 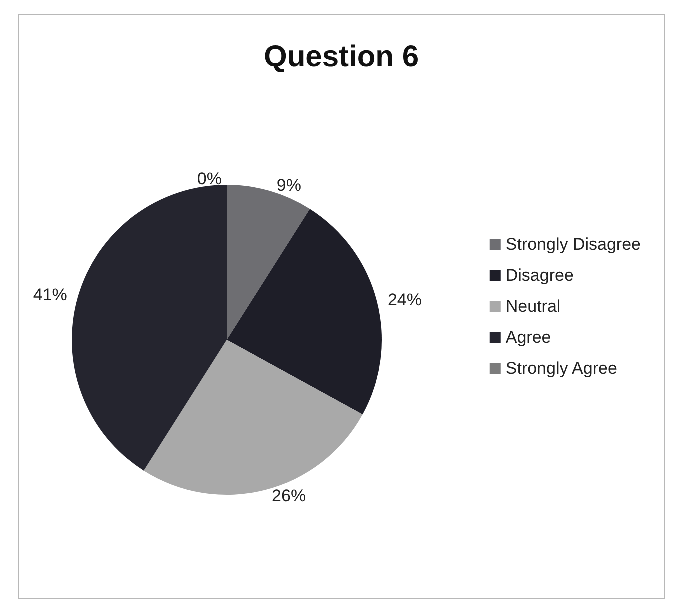 What do you see at coordinates (562, 368) in the screenshot?
I see `legend-label: Strongly Agree` at bounding box center [562, 368].